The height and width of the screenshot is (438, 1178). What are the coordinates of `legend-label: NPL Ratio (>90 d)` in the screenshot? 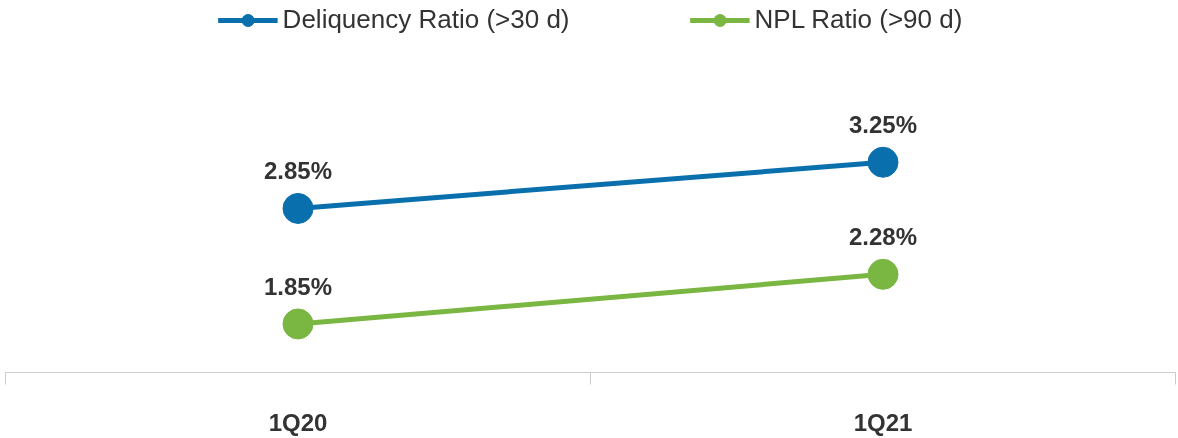 It's located at (858, 19).